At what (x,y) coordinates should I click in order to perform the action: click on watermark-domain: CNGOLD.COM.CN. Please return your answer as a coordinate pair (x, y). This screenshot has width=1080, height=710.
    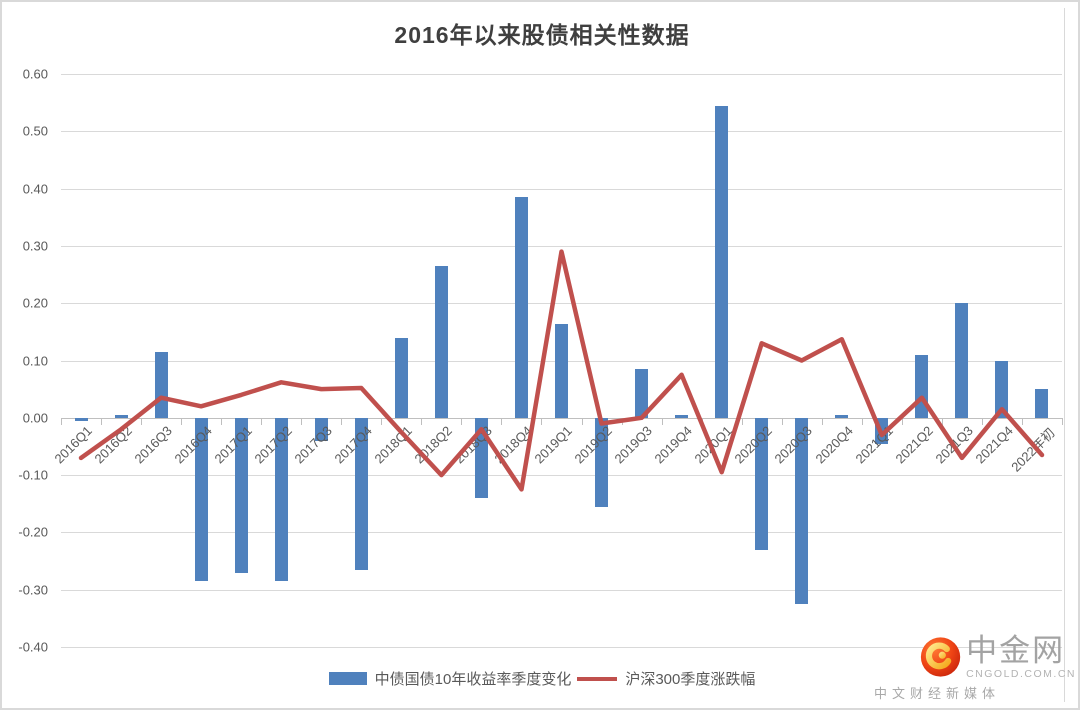
    Looking at the image, I should click on (1021, 674).